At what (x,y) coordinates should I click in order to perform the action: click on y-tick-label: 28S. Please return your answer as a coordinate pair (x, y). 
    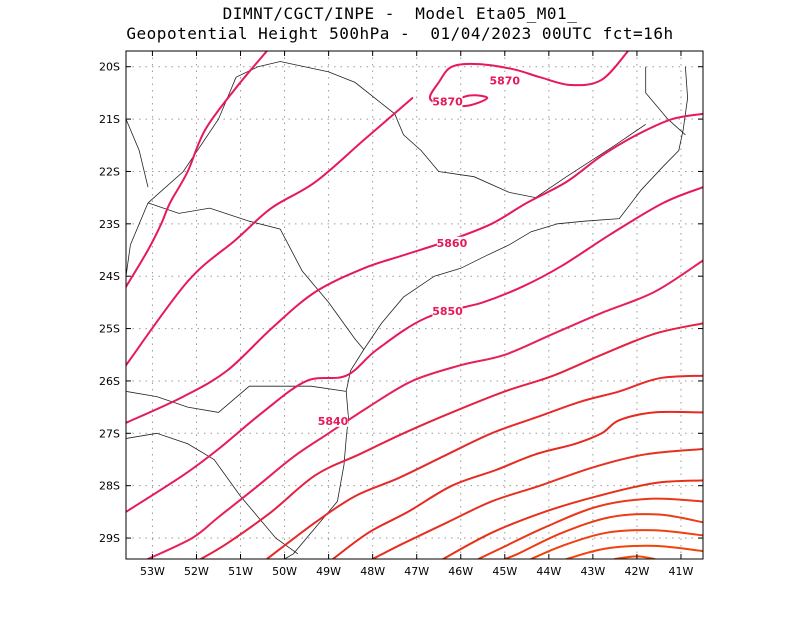
    Looking at the image, I should click on (109, 486).